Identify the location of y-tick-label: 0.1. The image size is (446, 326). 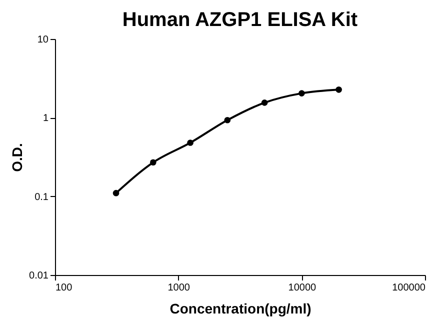
(41, 197).